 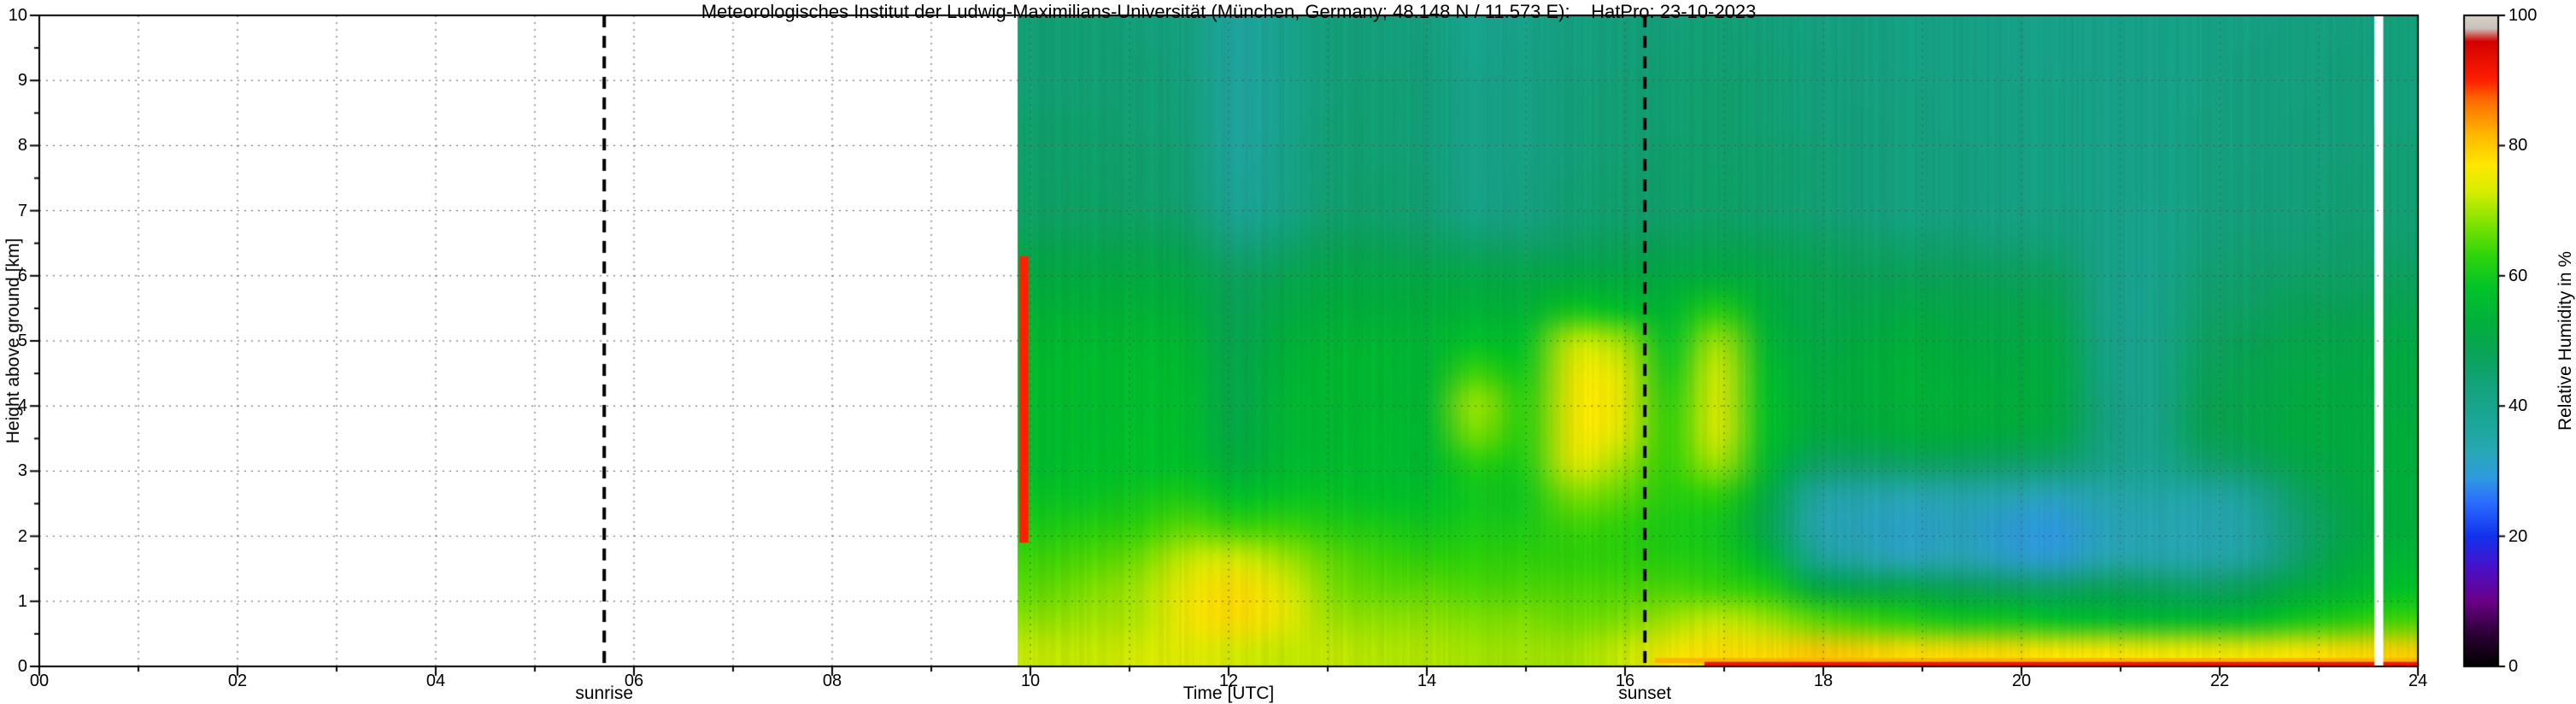 I want to click on x-tick-label: 06, so click(x=634, y=681).